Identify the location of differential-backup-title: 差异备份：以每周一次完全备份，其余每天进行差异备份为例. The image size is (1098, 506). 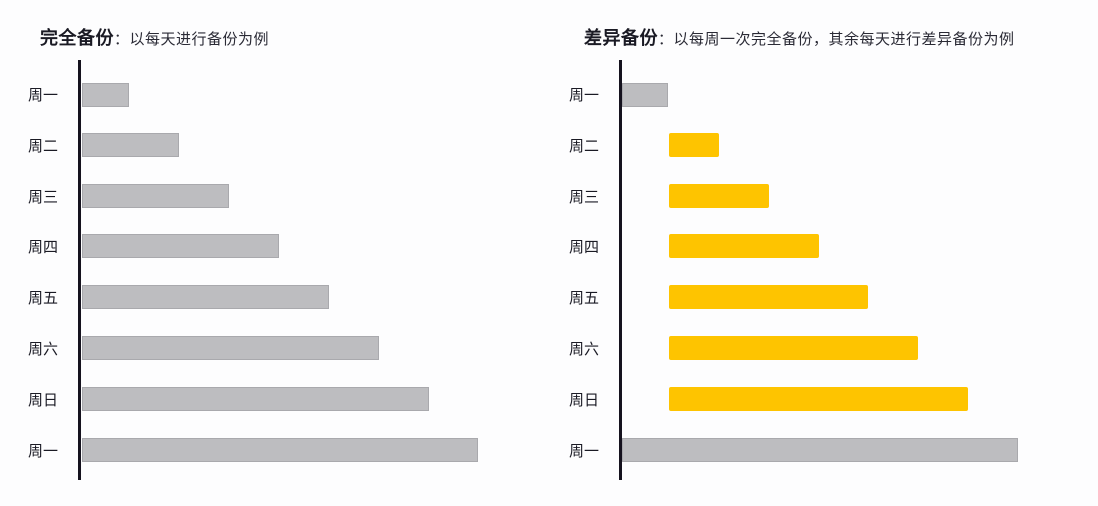
(799, 37).